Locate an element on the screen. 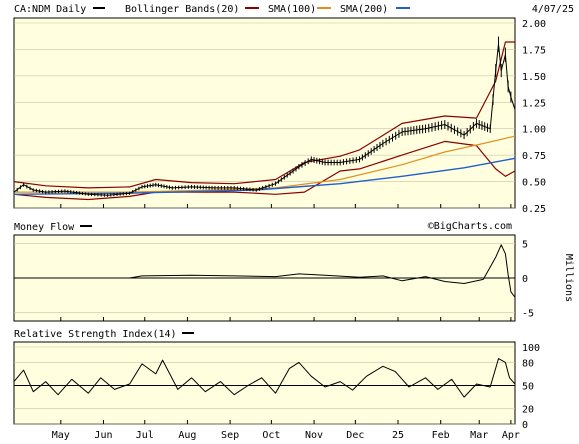 This screenshot has height=444, width=579. money-flow-line is located at coordinates (265, 271).